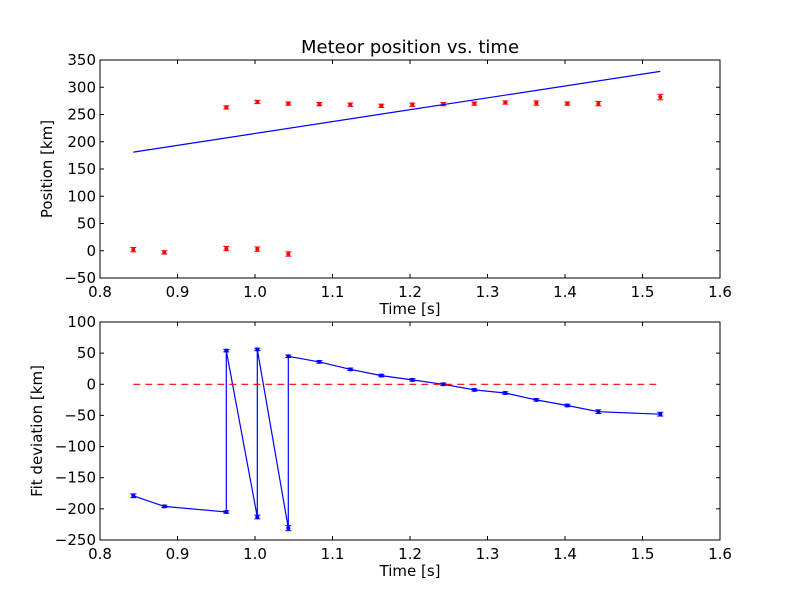  What do you see at coordinates (86, 353) in the screenshot?
I see `deviation-y-tick-label: 50` at bounding box center [86, 353].